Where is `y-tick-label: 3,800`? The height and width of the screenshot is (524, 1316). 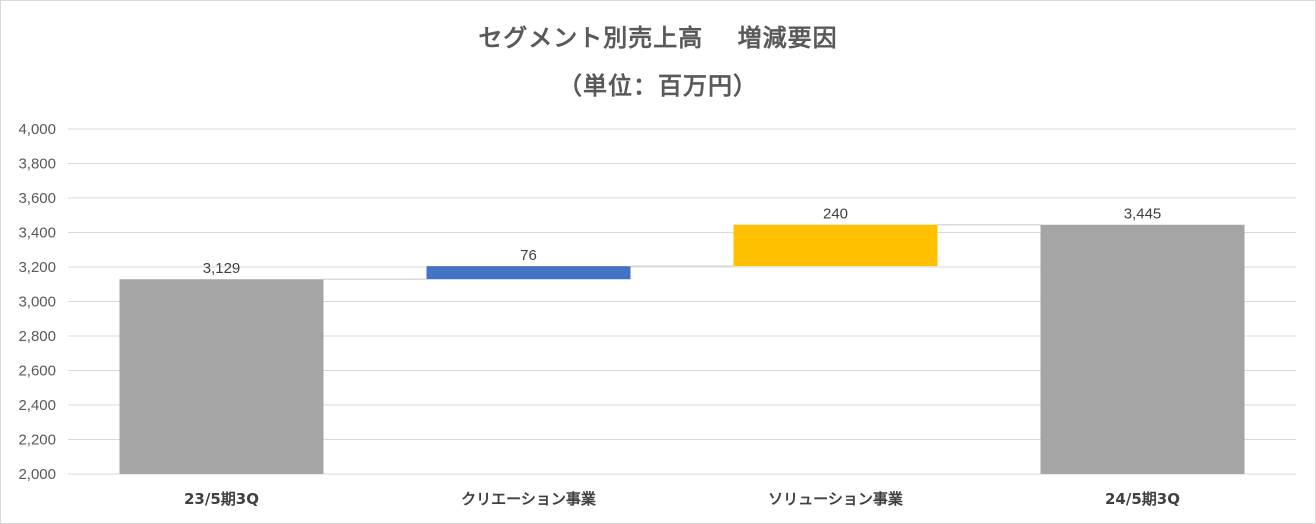 y-tick-label: 3,800 is located at coordinates (37, 164).